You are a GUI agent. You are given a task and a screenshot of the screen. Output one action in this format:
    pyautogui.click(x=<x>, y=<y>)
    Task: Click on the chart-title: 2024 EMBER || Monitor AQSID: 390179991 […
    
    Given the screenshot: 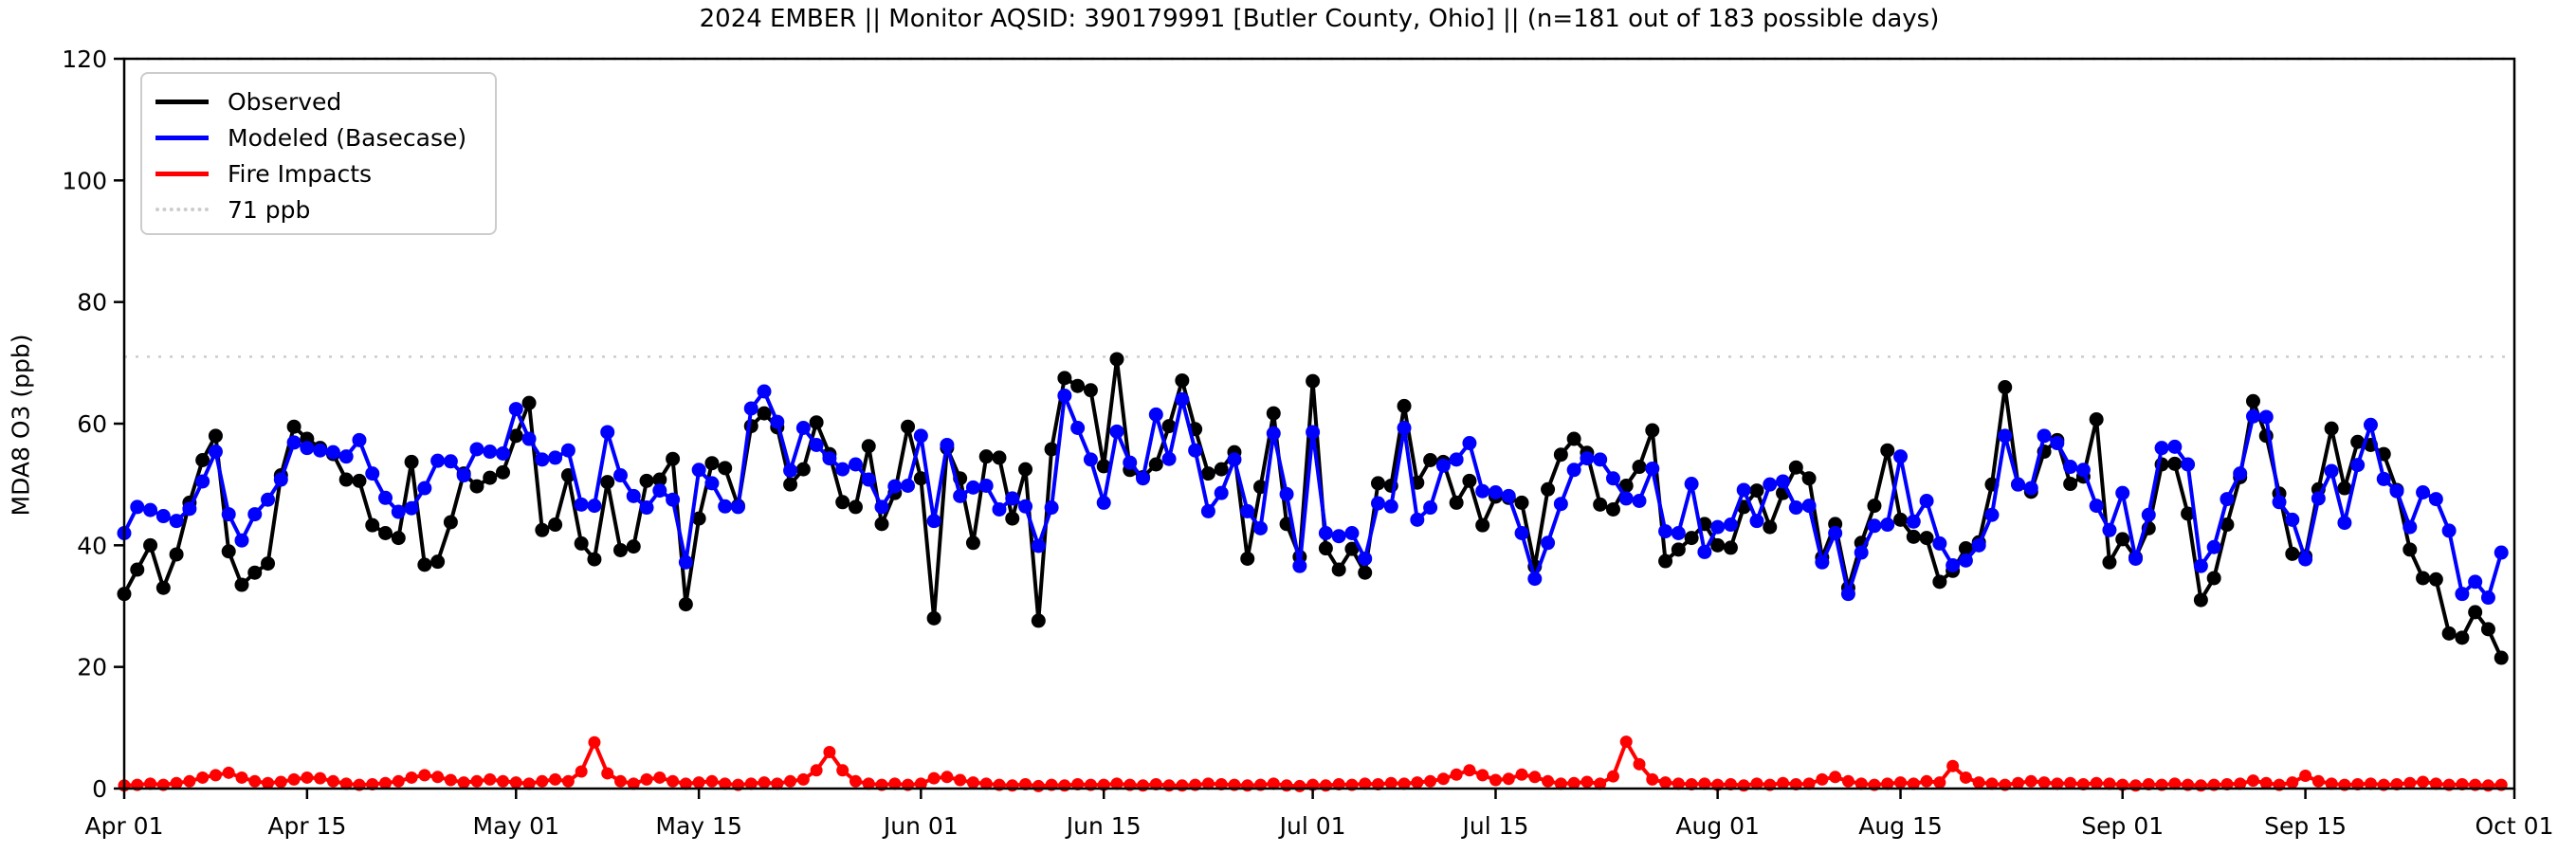 What is the action you would take?
    pyautogui.click(x=1319, y=19)
    